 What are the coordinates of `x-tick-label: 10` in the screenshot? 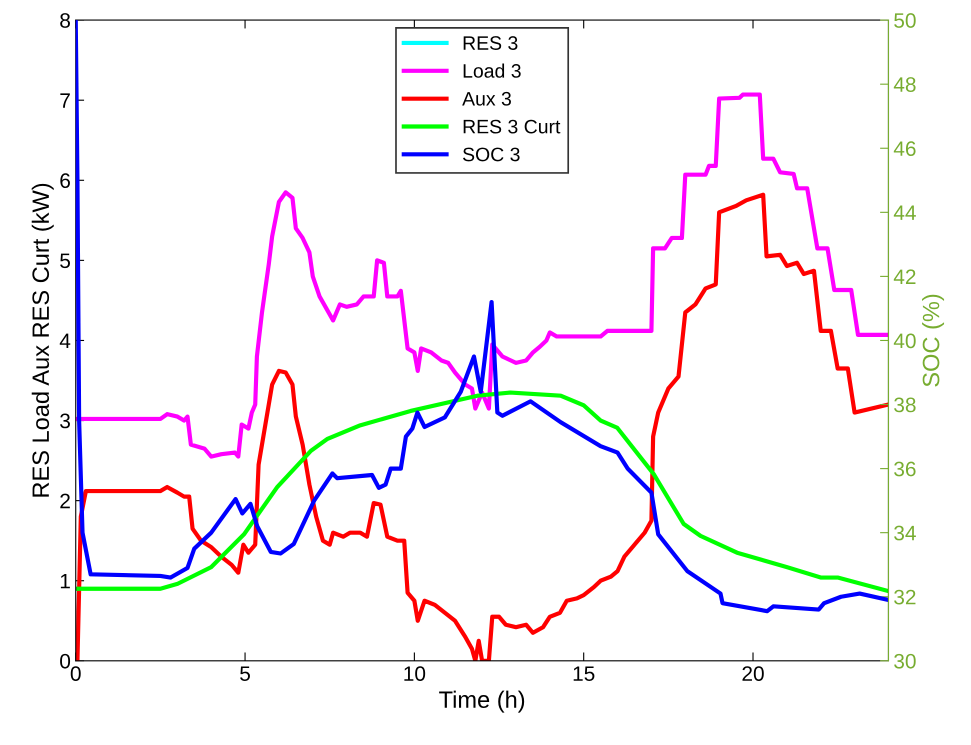 It's located at (415, 673).